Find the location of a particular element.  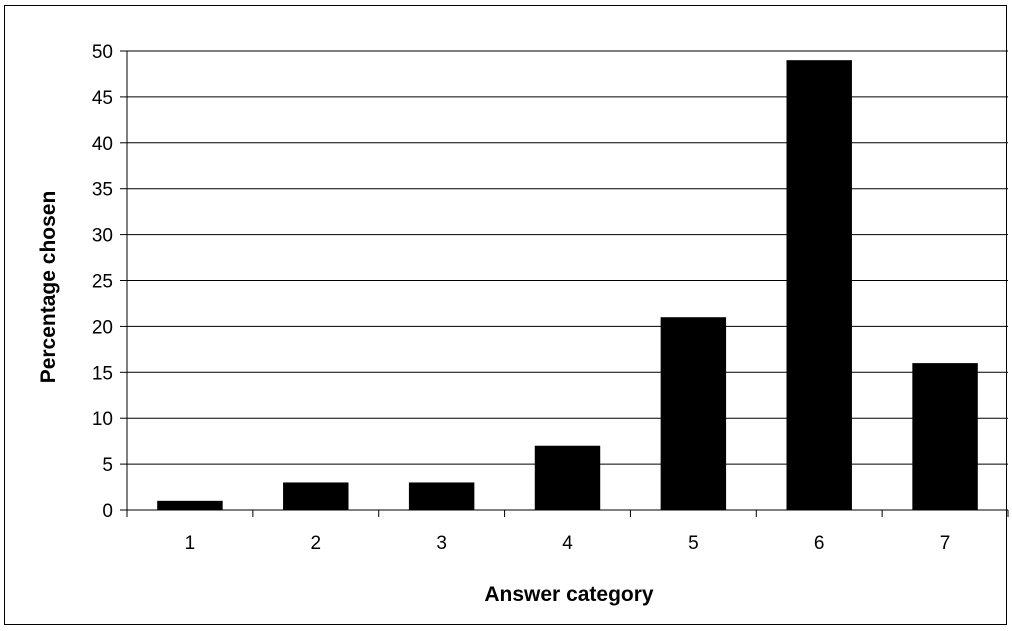

x-tick-label: 6 is located at coordinates (819, 543).